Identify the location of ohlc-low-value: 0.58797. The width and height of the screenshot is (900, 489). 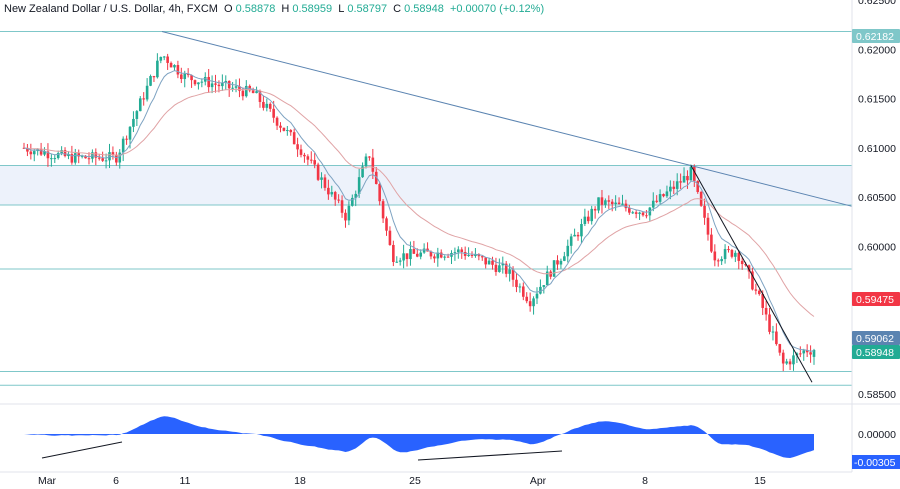
(367, 9).